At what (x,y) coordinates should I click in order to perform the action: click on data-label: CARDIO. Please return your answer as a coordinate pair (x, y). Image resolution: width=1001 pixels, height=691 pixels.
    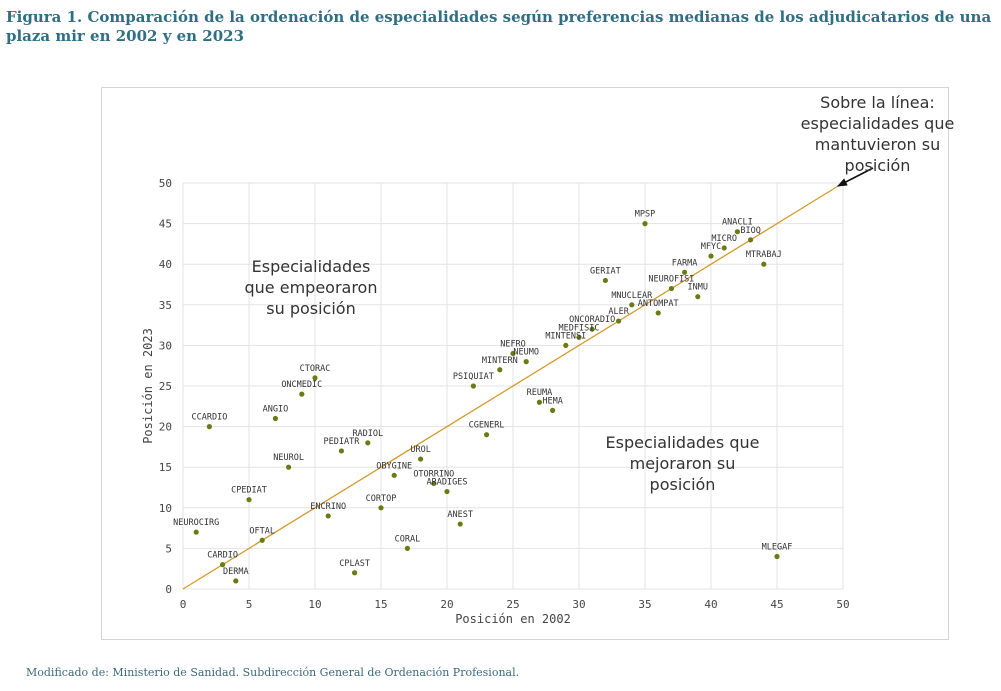
    Looking at the image, I should click on (222, 556).